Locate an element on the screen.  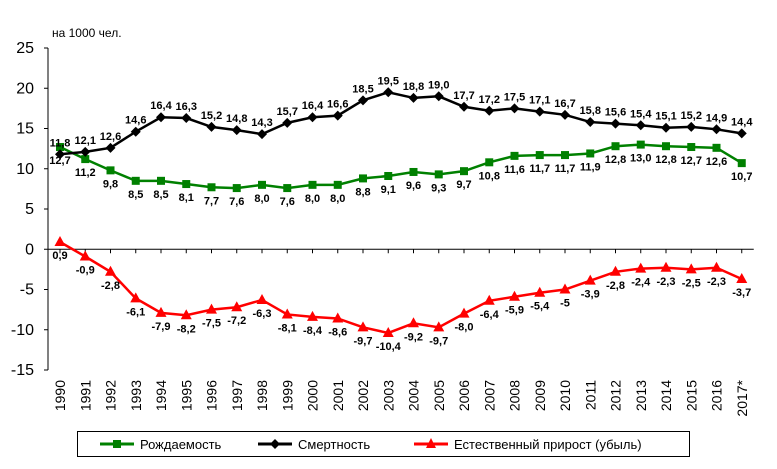
data-label: 16,4 is located at coordinates (161, 106).